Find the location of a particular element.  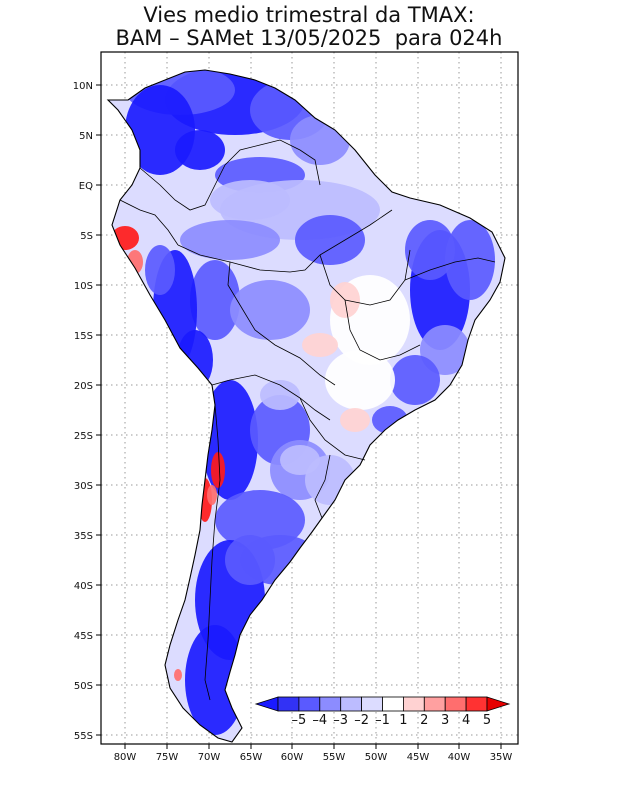

border-chile-argentina-north is located at coordinates (271, 397).